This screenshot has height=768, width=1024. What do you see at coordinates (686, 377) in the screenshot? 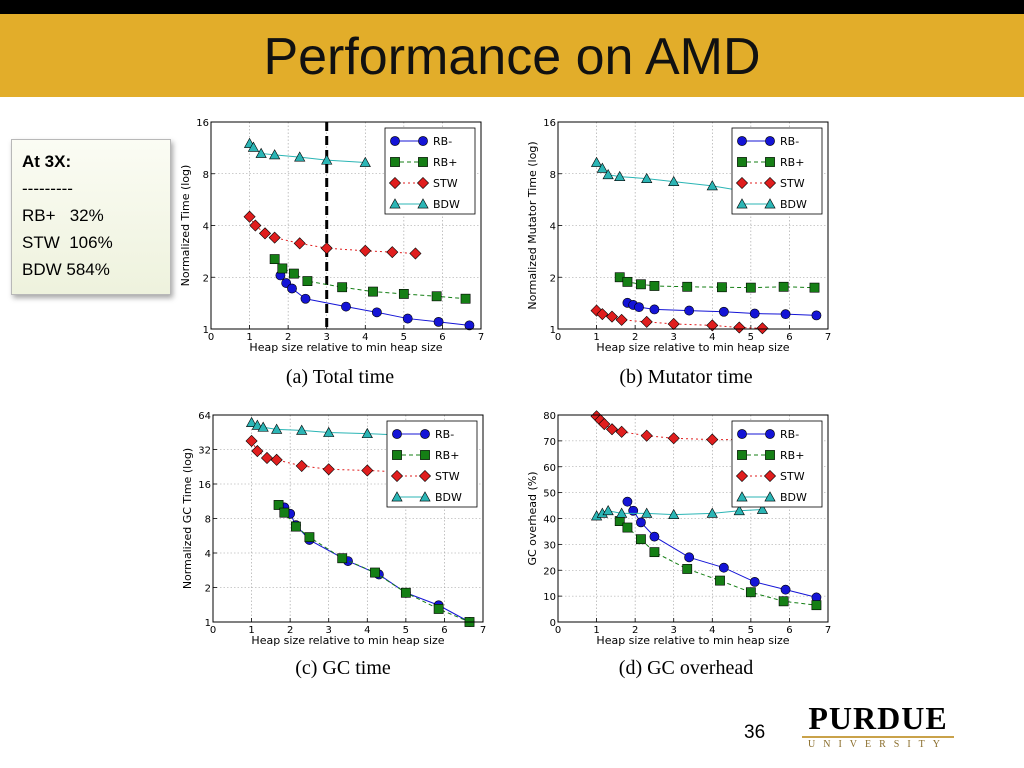
I see `caption-mutator-time: (b) Mutator time` at bounding box center [686, 377].